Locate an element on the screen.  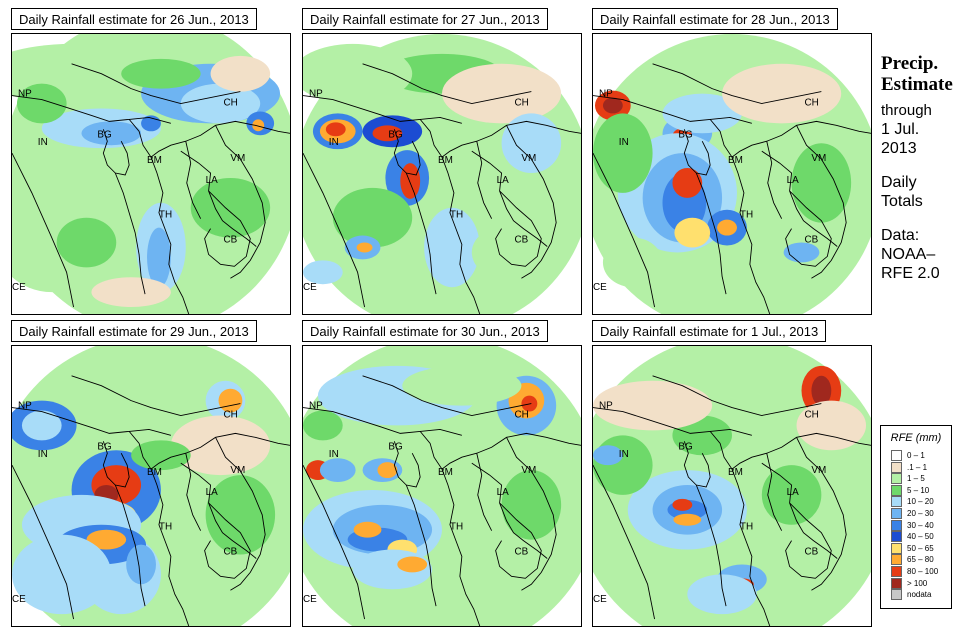
legend-label: 65 – 80 is located at coordinates (920, 560).